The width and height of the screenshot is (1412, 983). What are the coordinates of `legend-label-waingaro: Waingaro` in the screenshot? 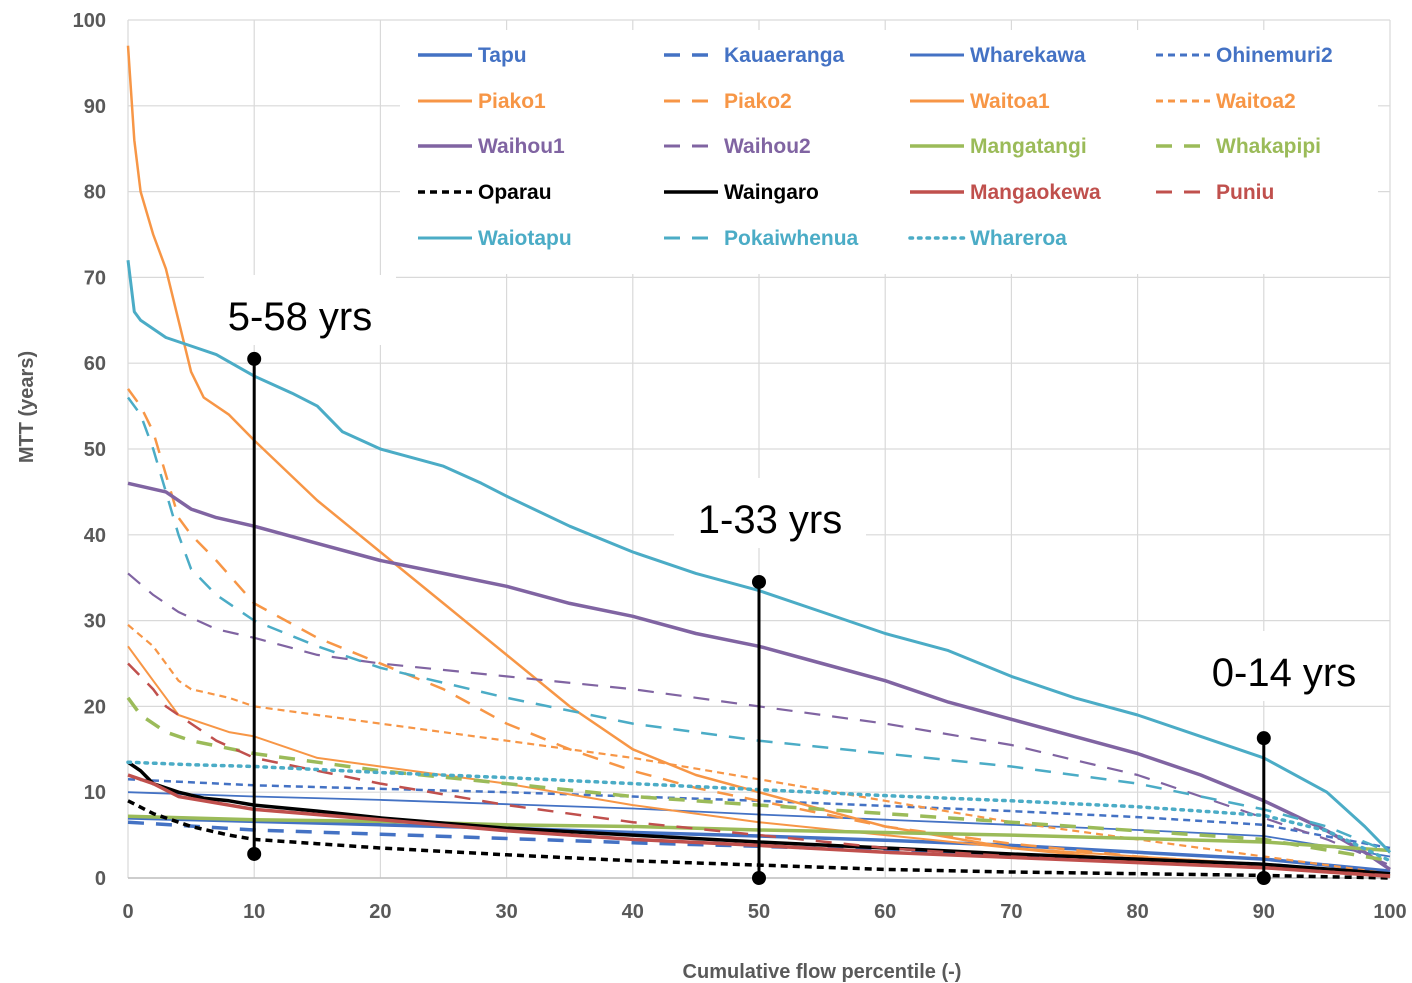 It's located at (771, 192).